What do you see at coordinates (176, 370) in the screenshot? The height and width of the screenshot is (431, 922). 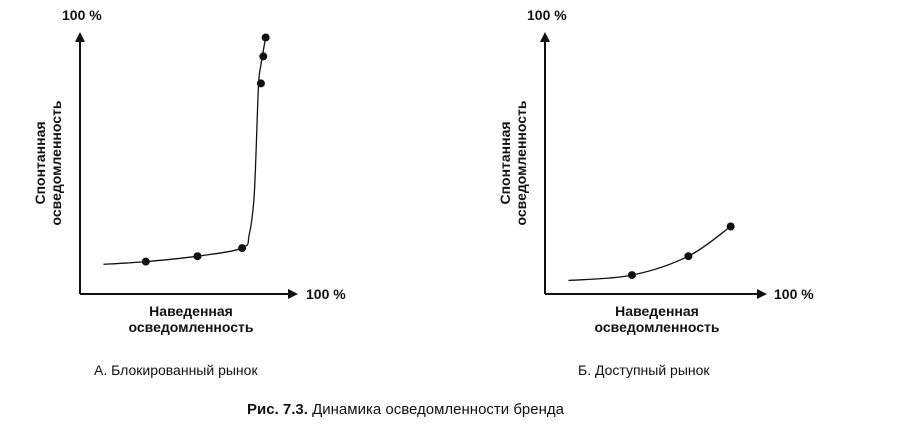 I see `chart-caption: А. Блокированный рынок` at bounding box center [176, 370].